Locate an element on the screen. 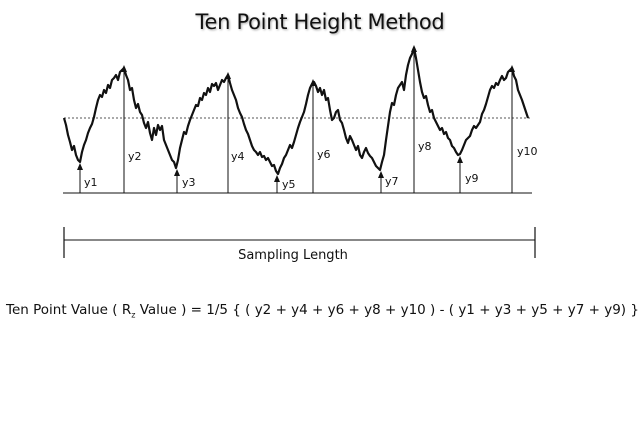 The width and height of the screenshot is (640, 427). y1-arrowhead is located at coordinates (80, 166).